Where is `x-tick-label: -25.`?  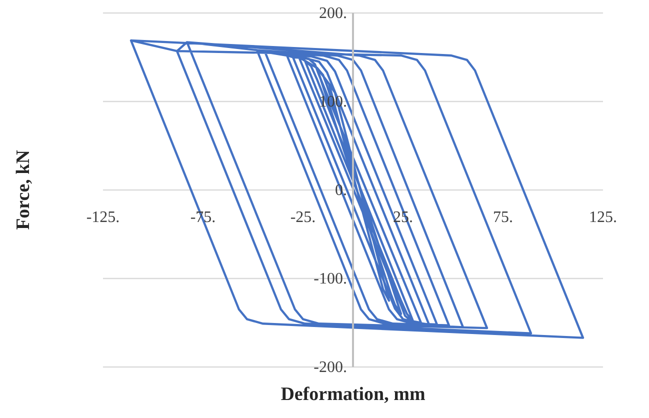
x-tick-label: -25. is located at coordinates (303, 217).